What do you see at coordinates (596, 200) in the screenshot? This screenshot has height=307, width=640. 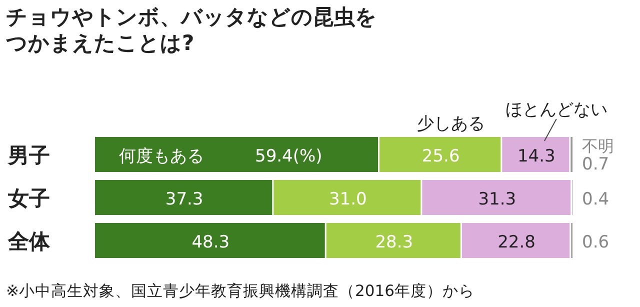 I see `data-label: 0.4` at bounding box center [596, 200].